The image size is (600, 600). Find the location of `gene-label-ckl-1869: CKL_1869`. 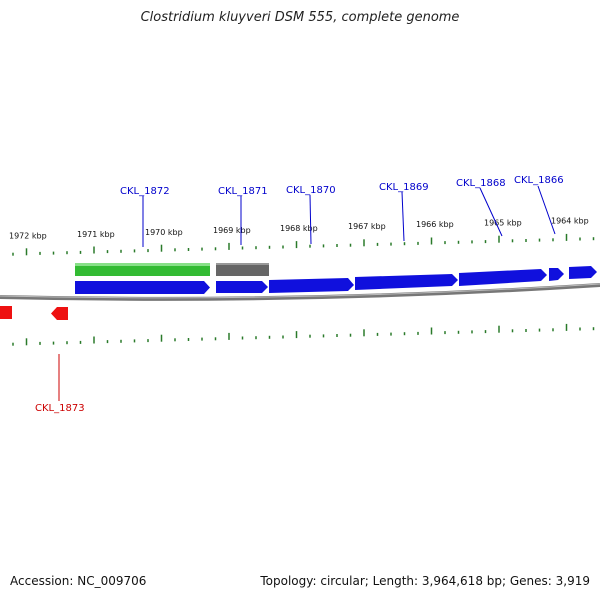

gene-label-ckl-1869: CKL_1869 is located at coordinates (404, 187).